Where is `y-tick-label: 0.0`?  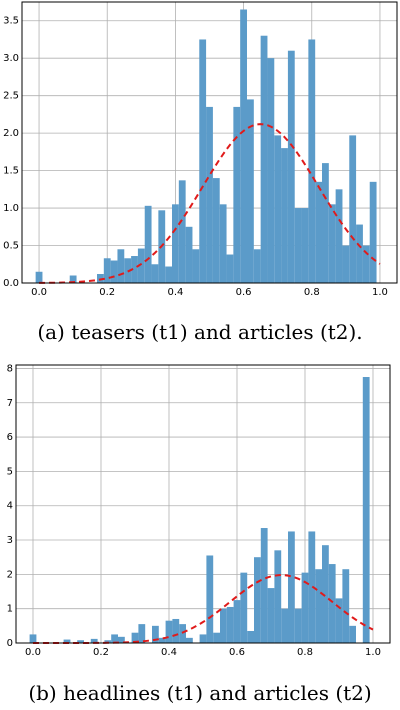
y-tick-label: 0.0 is located at coordinates (11, 283).